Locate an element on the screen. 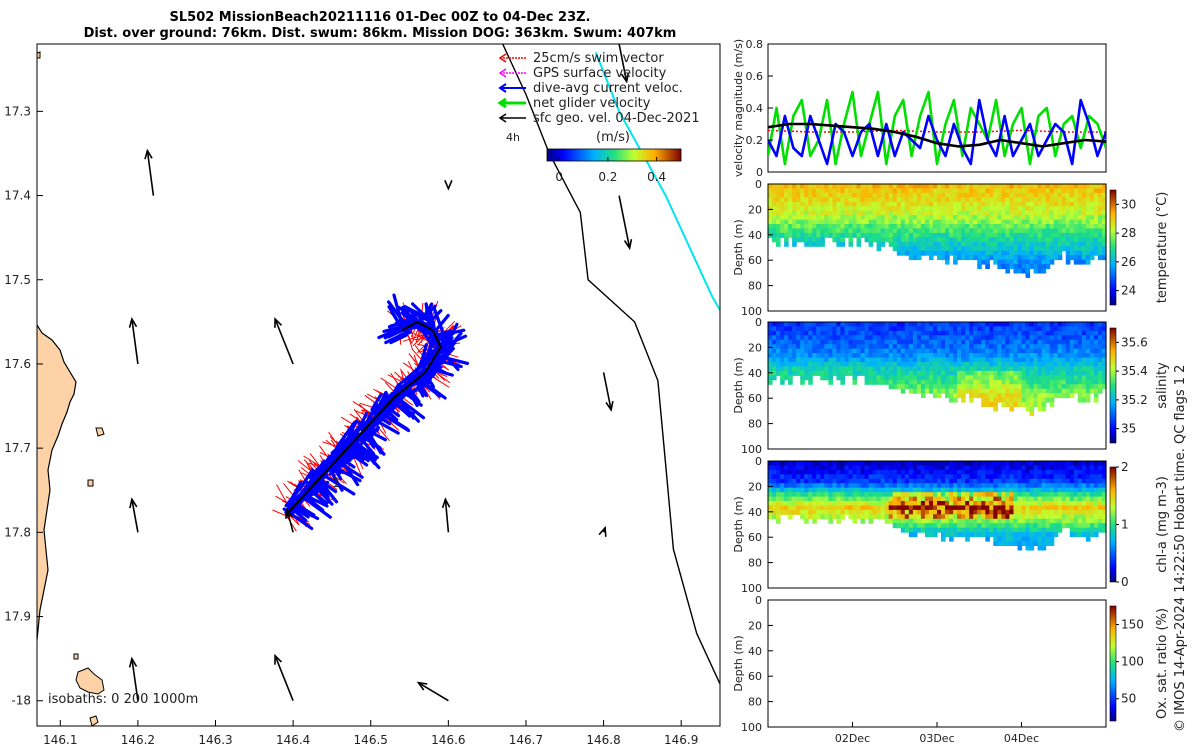 The image size is (1200, 750). velocity-series-geo_velocity is located at coordinates (937, 135).